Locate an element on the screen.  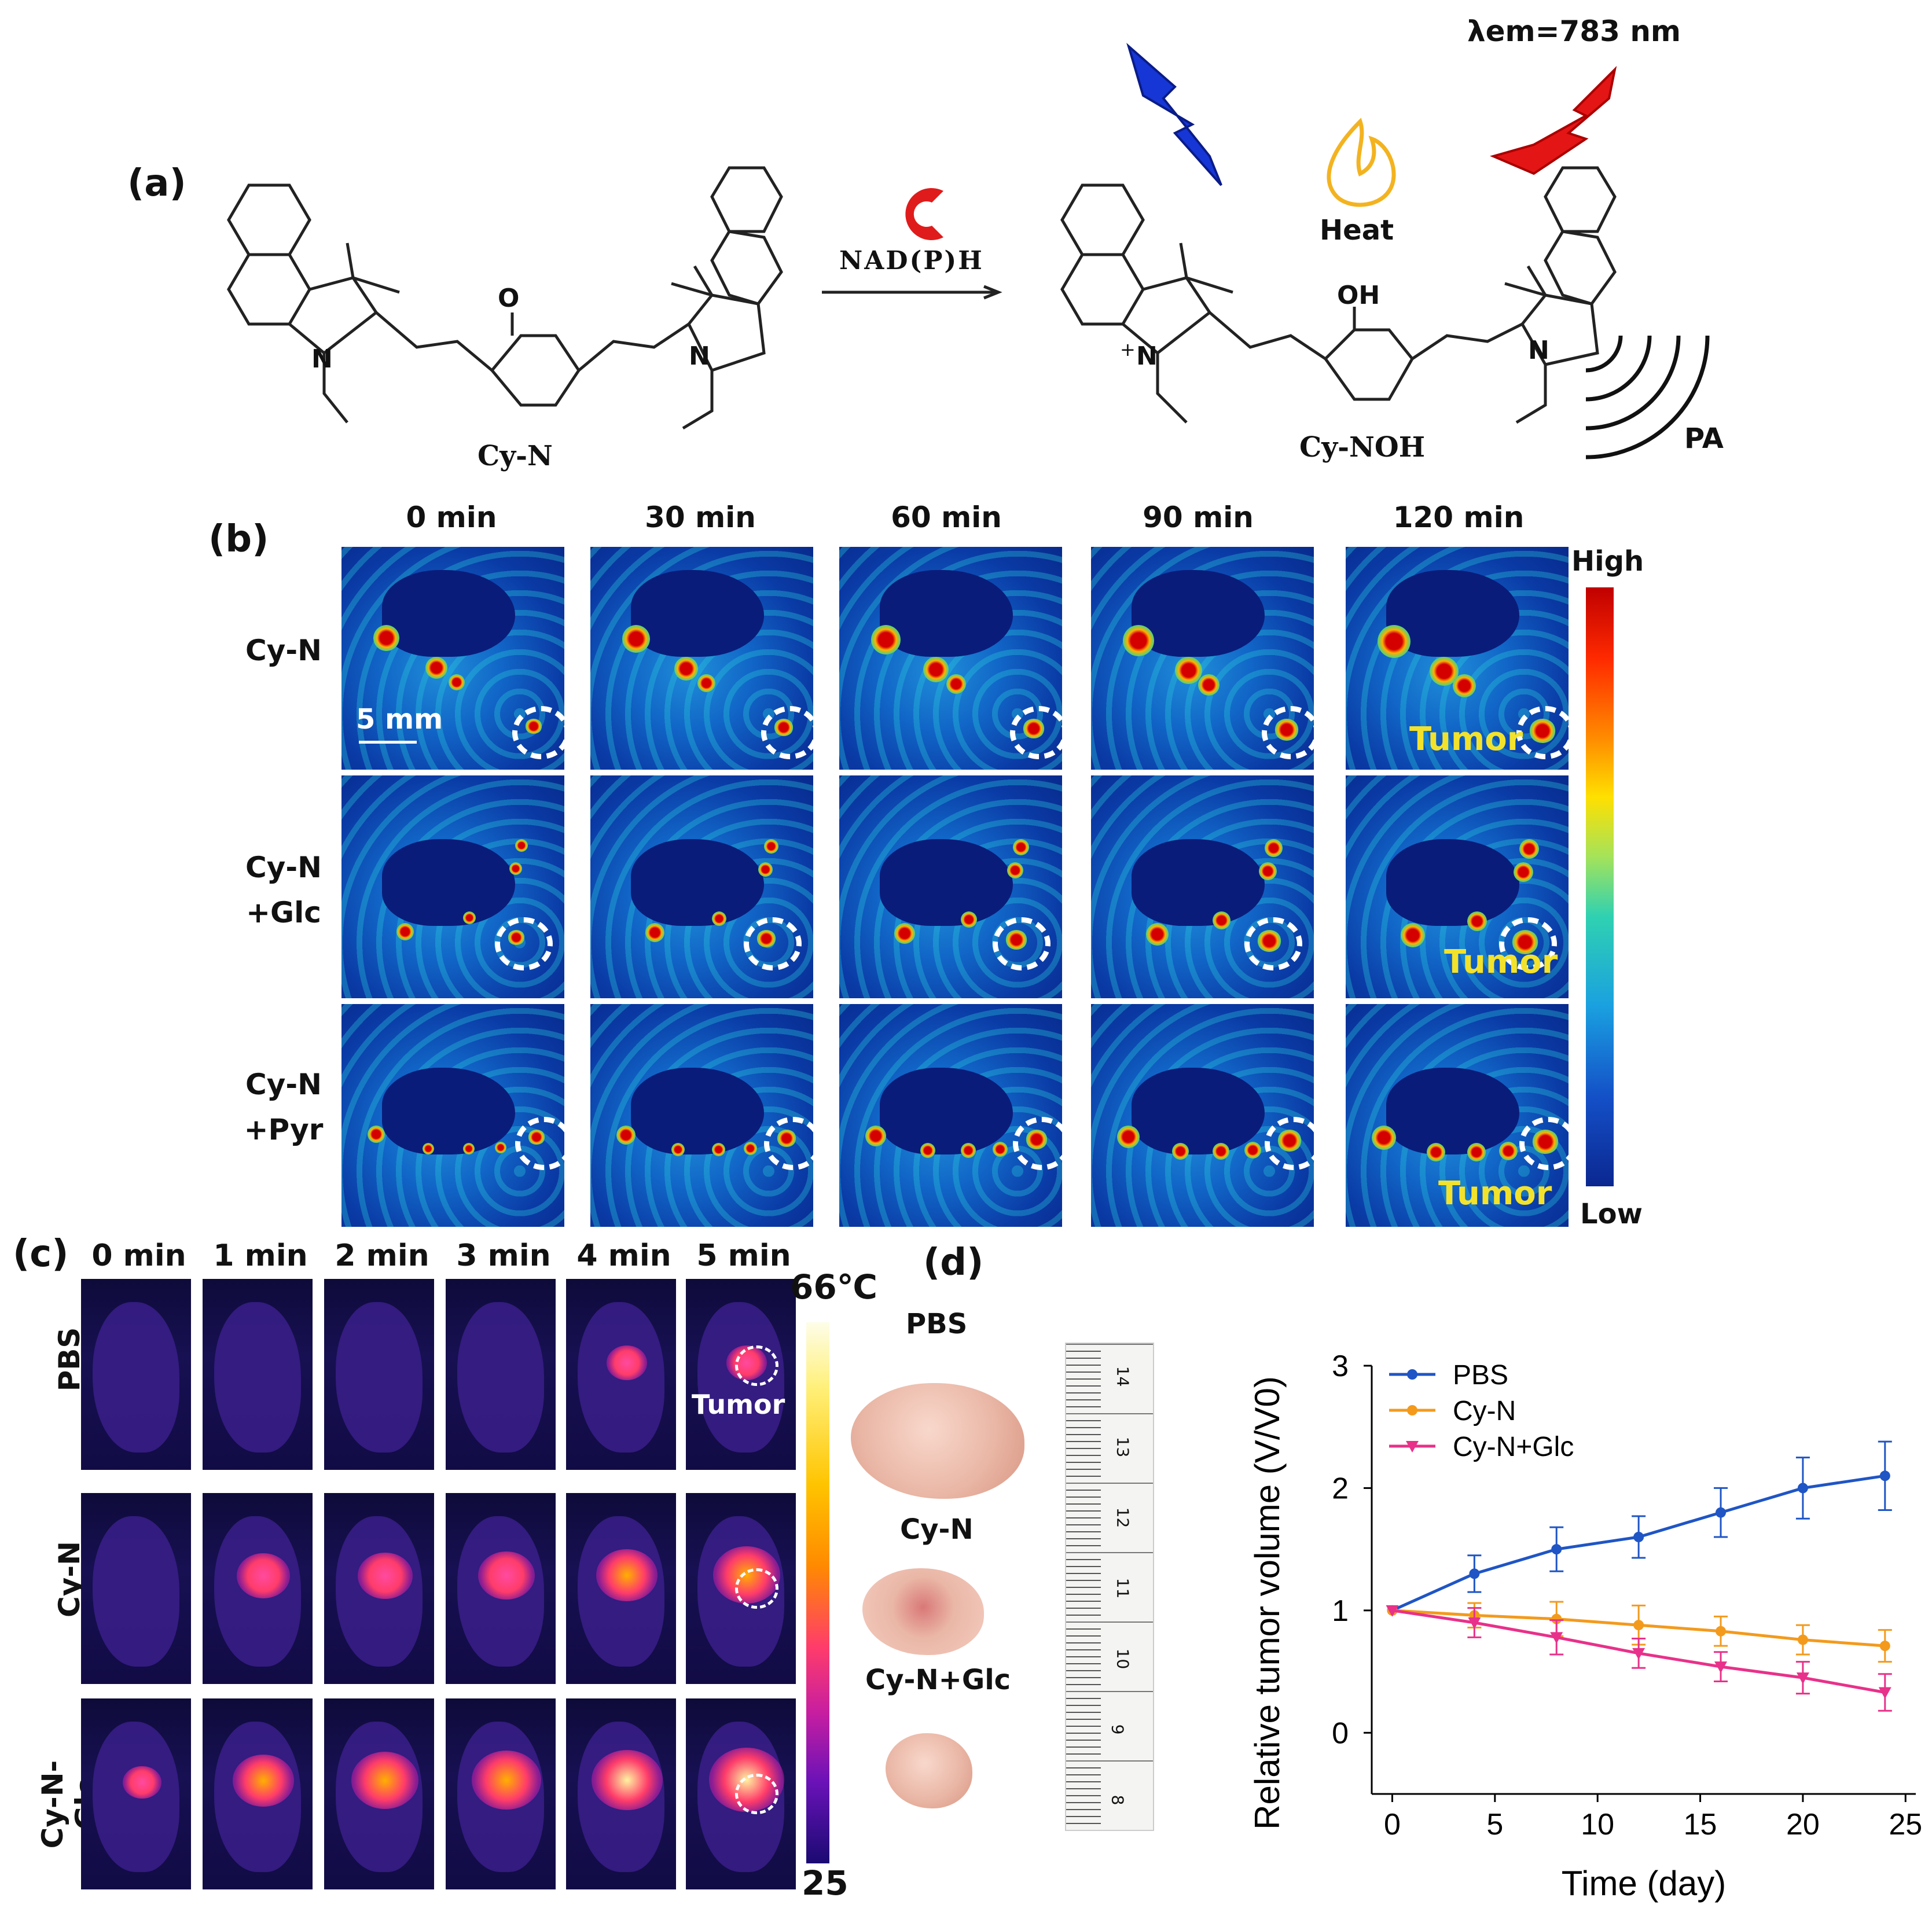
ir-time-header: 1 min is located at coordinates (260, 1255).